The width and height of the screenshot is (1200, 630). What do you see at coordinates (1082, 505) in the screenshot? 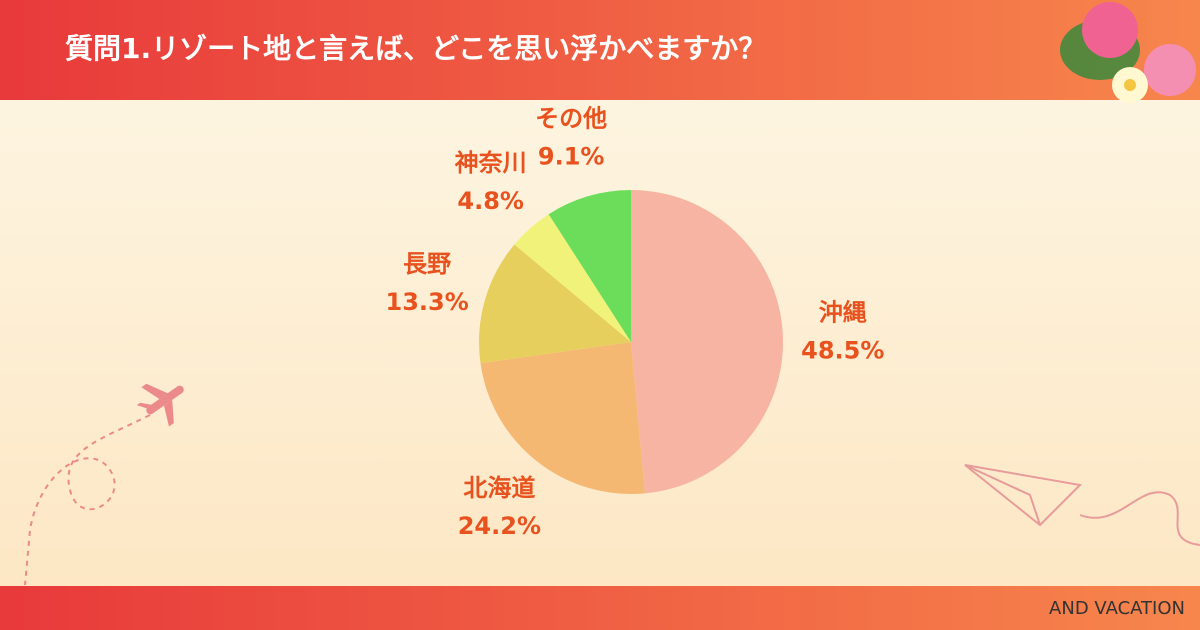
I see `paper-plane` at bounding box center [1082, 505].